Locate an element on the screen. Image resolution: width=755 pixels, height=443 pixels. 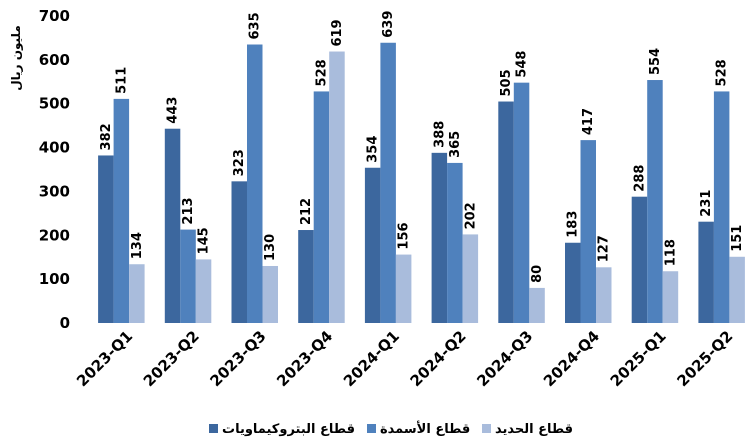
data-label: 213 is located at coordinates (188, 210).